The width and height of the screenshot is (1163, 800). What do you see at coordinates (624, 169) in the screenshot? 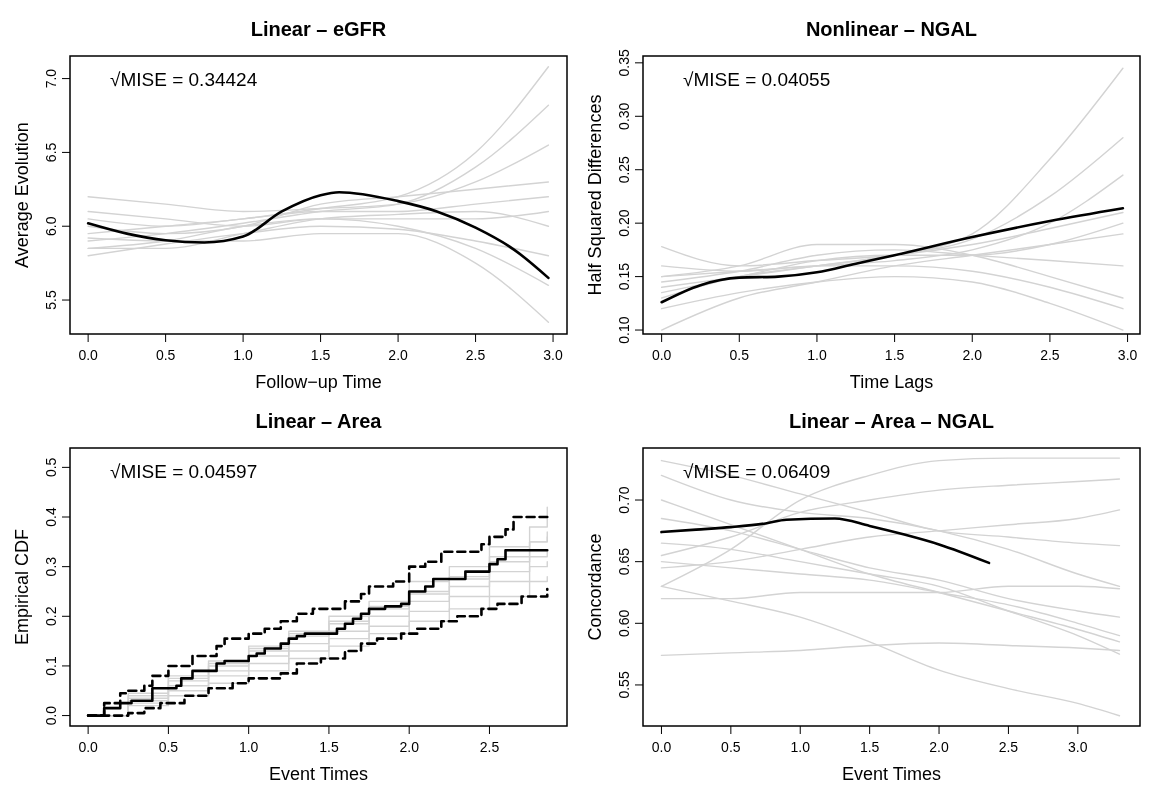
I see `y-tick-label: 0.25` at bounding box center [624, 169].